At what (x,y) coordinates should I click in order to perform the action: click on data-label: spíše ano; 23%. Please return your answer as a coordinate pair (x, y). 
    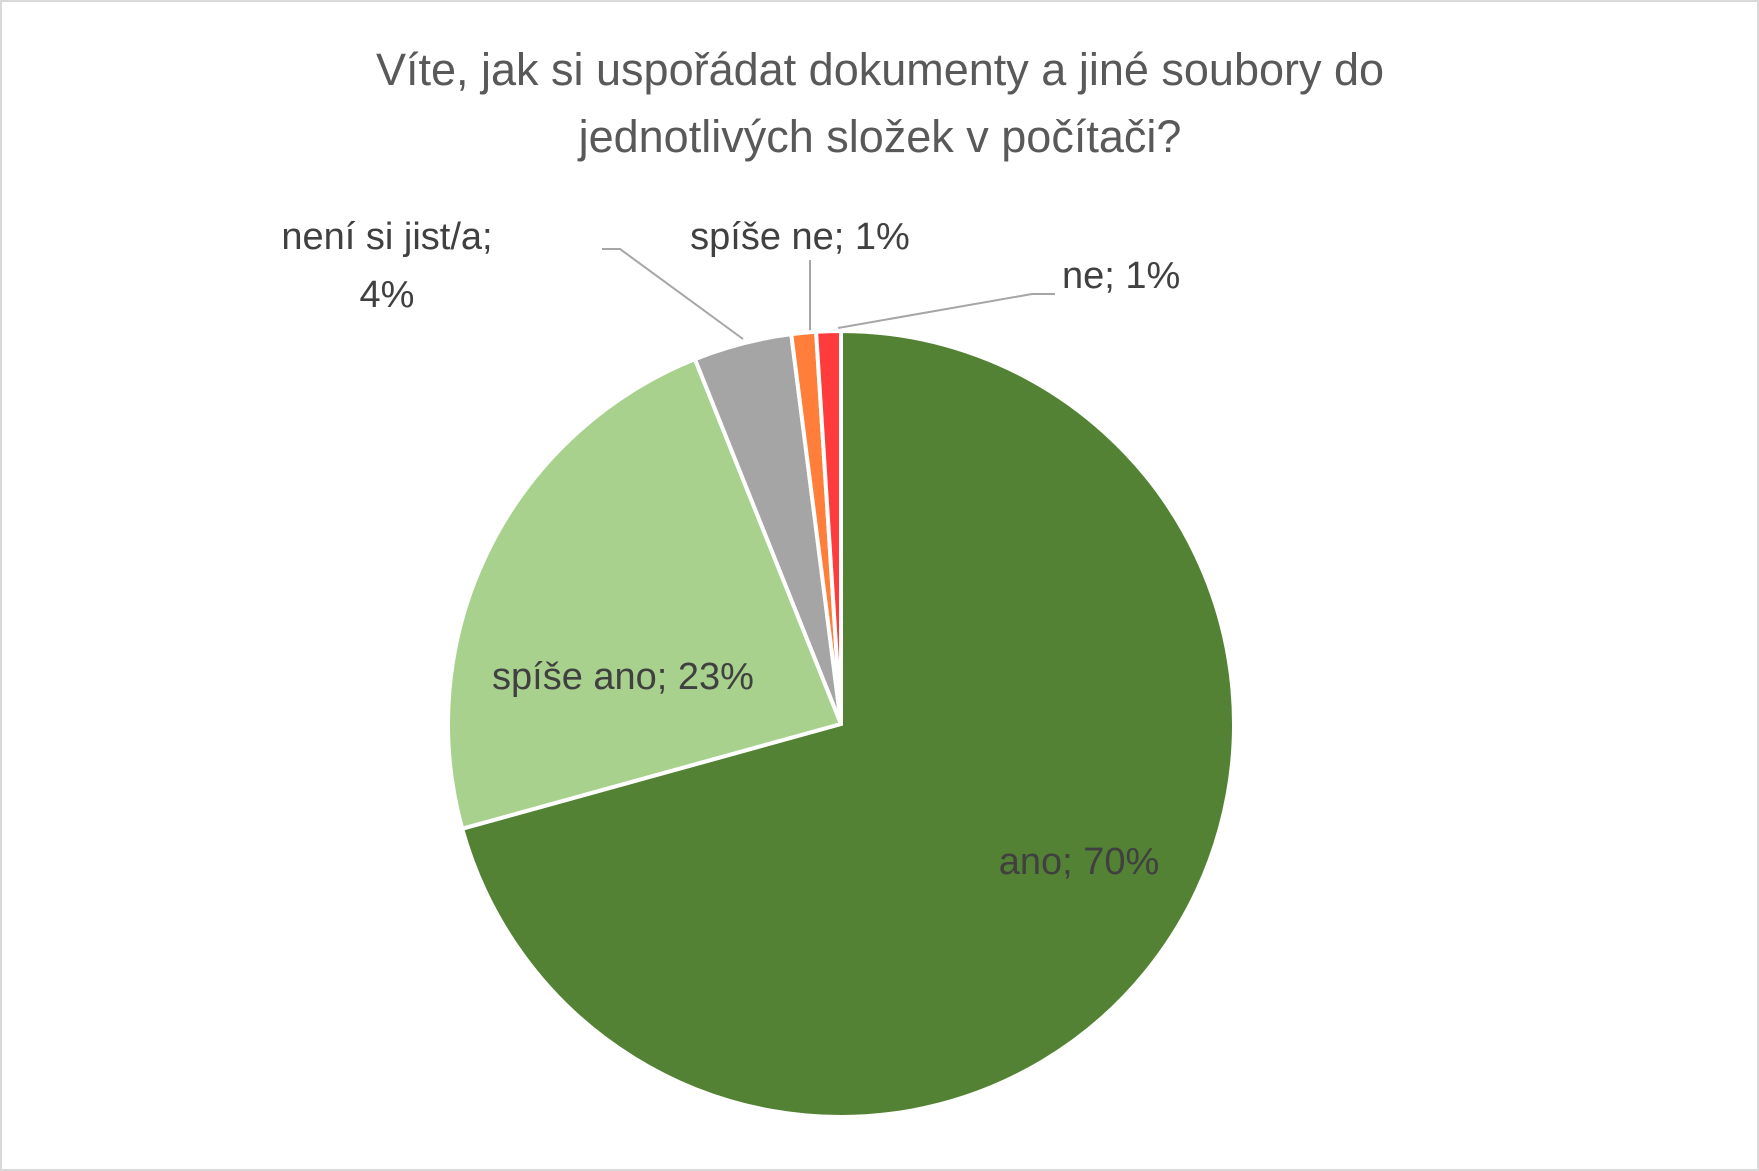
    Looking at the image, I should click on (623, 677).